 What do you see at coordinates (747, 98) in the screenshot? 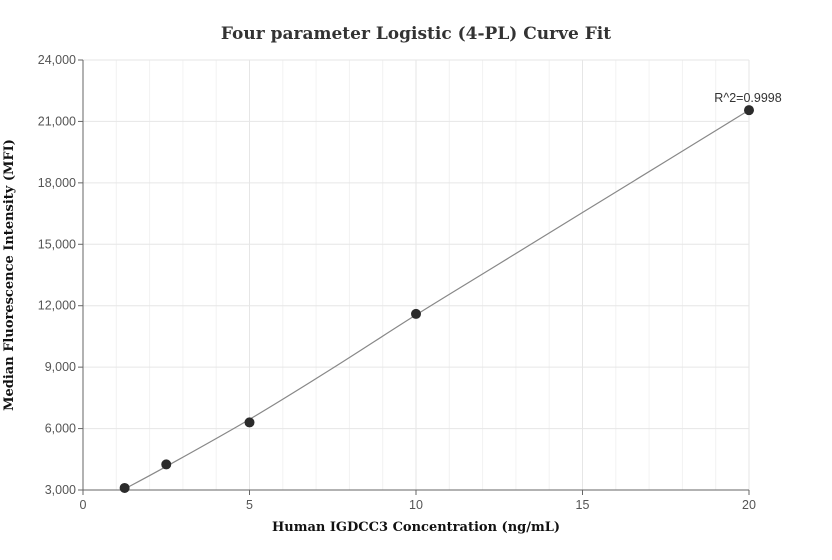
I see `r-squared-annotation: R^2=0.9998` at bounding box center [747, 98].